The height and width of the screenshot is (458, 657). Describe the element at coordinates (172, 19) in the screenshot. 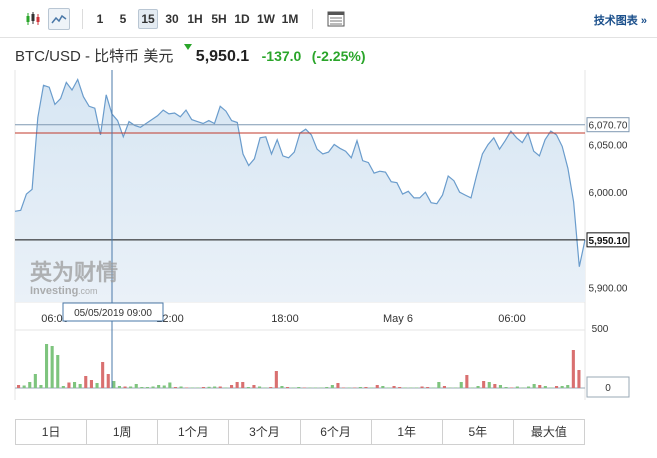

I see `timeframe-30: 30` at that location.